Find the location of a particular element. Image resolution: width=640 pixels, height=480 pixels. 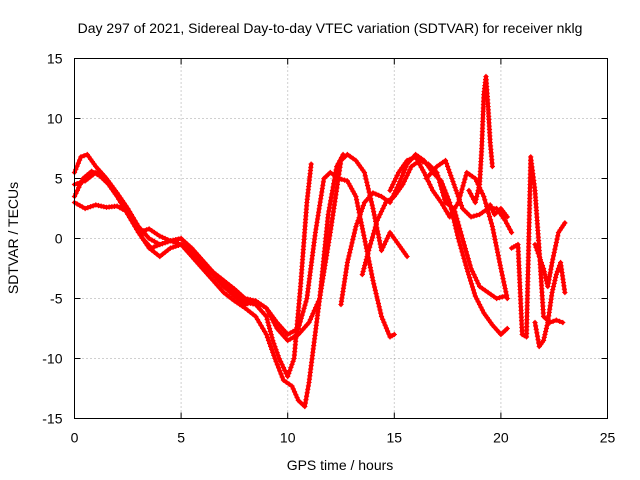

y-tick-label: 15 is located at coordinates (55, 59).